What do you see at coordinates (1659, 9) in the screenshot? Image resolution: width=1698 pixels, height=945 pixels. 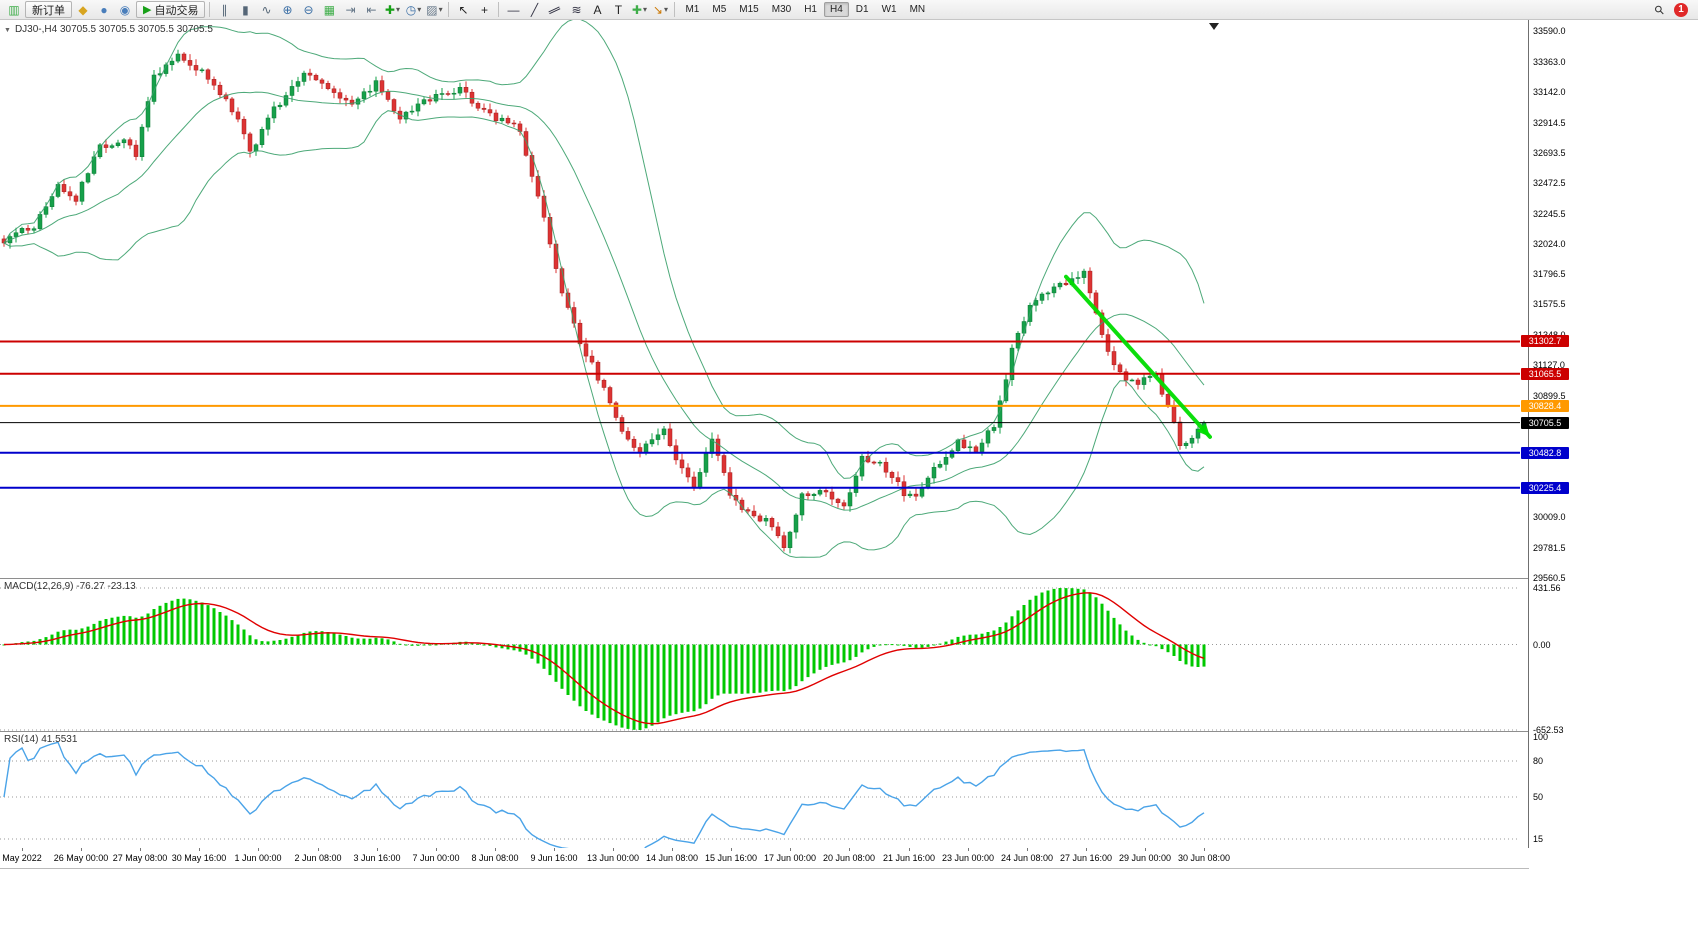 I see `search-icon: ⚲` at bounding box center [1659, 9].